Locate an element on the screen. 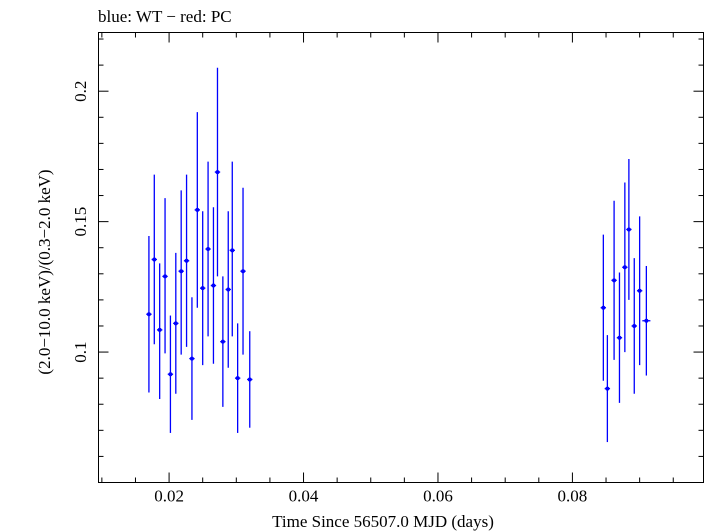 The image size is (705, 532). chart-title: blue: WT − red: PC is located at coordinates (165, 16).